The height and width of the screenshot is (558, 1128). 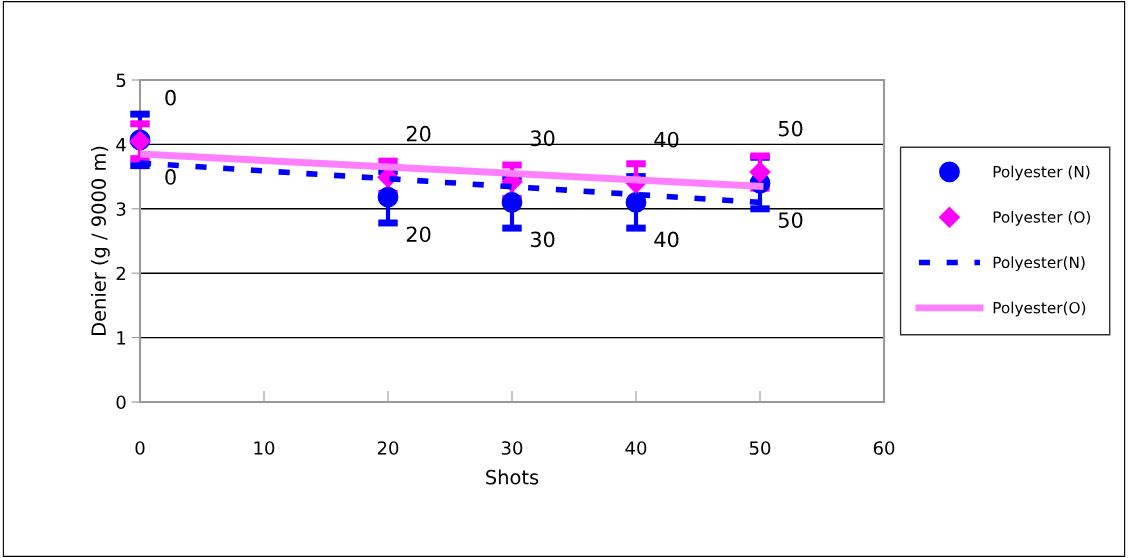 What do you see at coordinates (884, 448) in the screenshot?
I see `x-tick-label: 60` at bounding box center [884, 448].